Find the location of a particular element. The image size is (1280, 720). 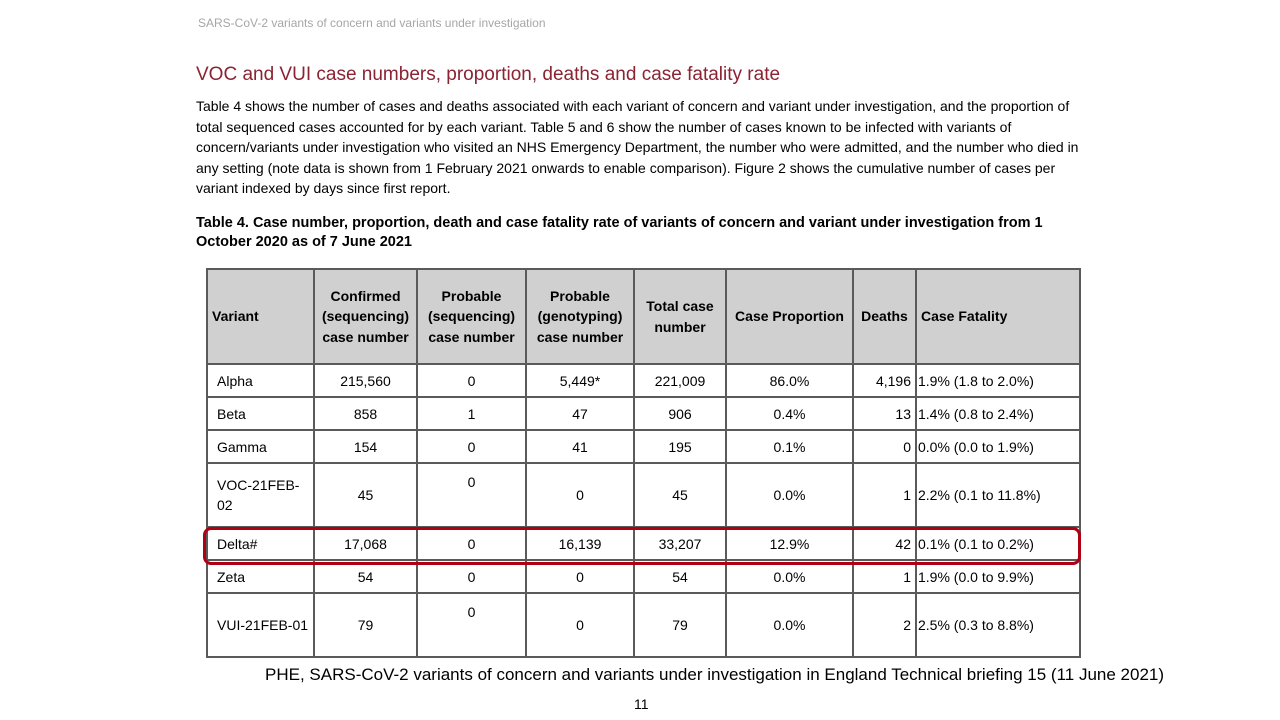

cell-probable-genotyping: 16,139 is located at coordinates (580, 543).